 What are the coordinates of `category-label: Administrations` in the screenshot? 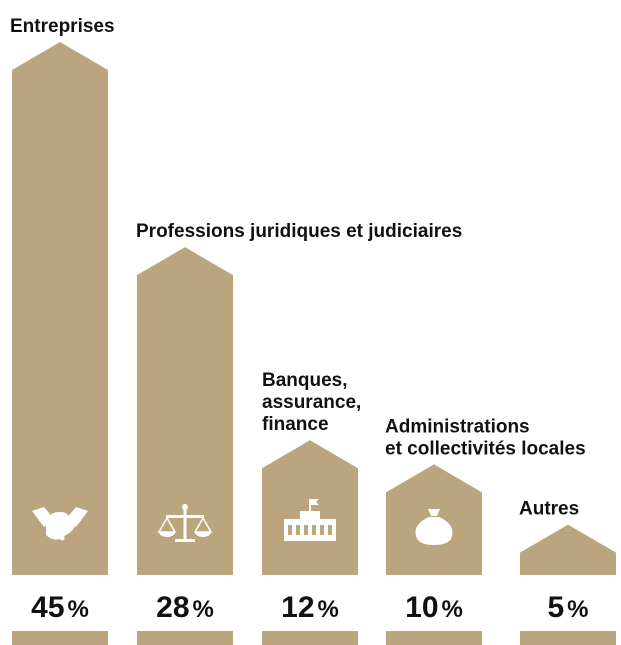 It's located at (457, 426).